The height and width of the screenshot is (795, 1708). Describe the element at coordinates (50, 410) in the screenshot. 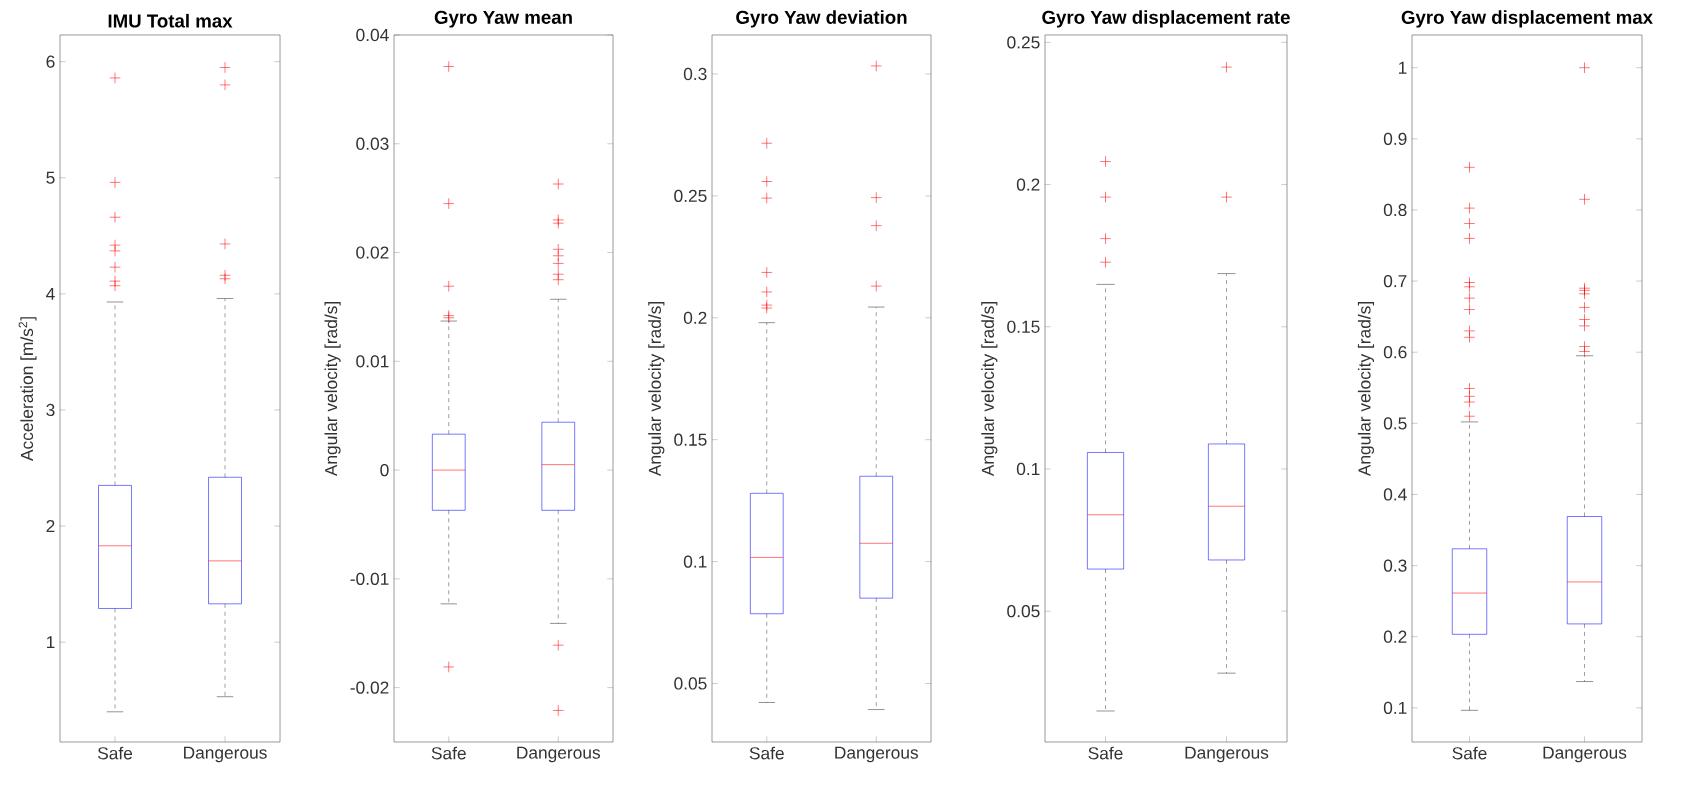

I see `y-tick-label: 3` at that location.